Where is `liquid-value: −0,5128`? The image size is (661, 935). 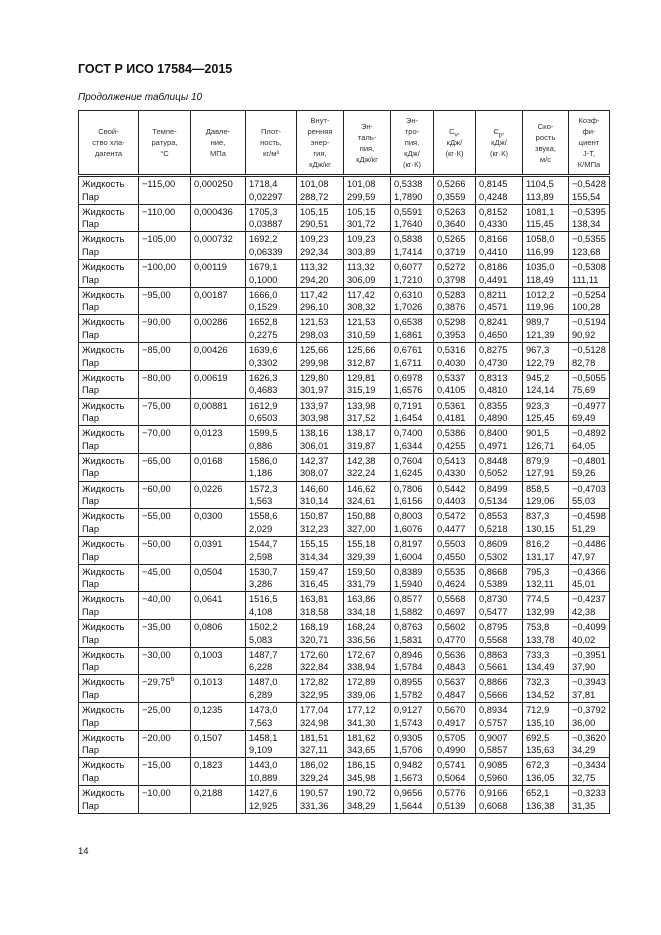 liquid-value: −0,5128 is located at coordinates (589, 350).